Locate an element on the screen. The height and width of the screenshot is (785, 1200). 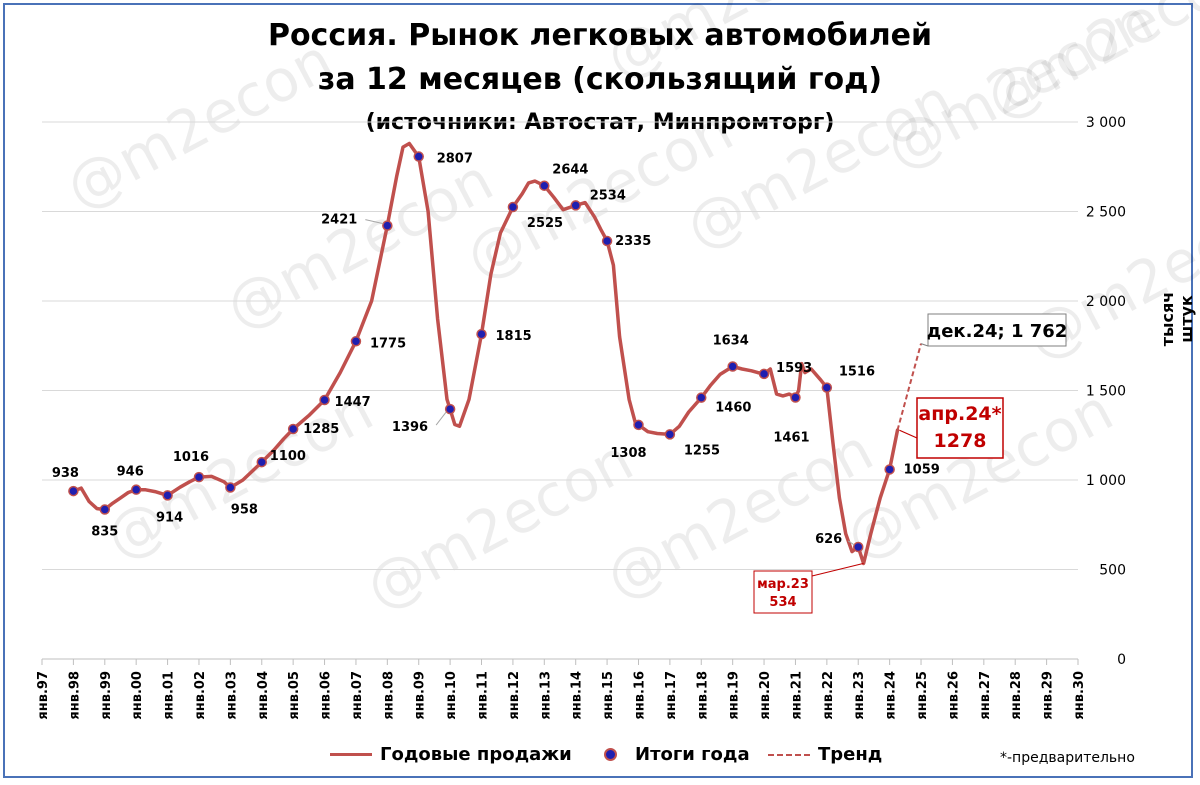
year-total-label: 2807 is located at coordinates (455, 159).